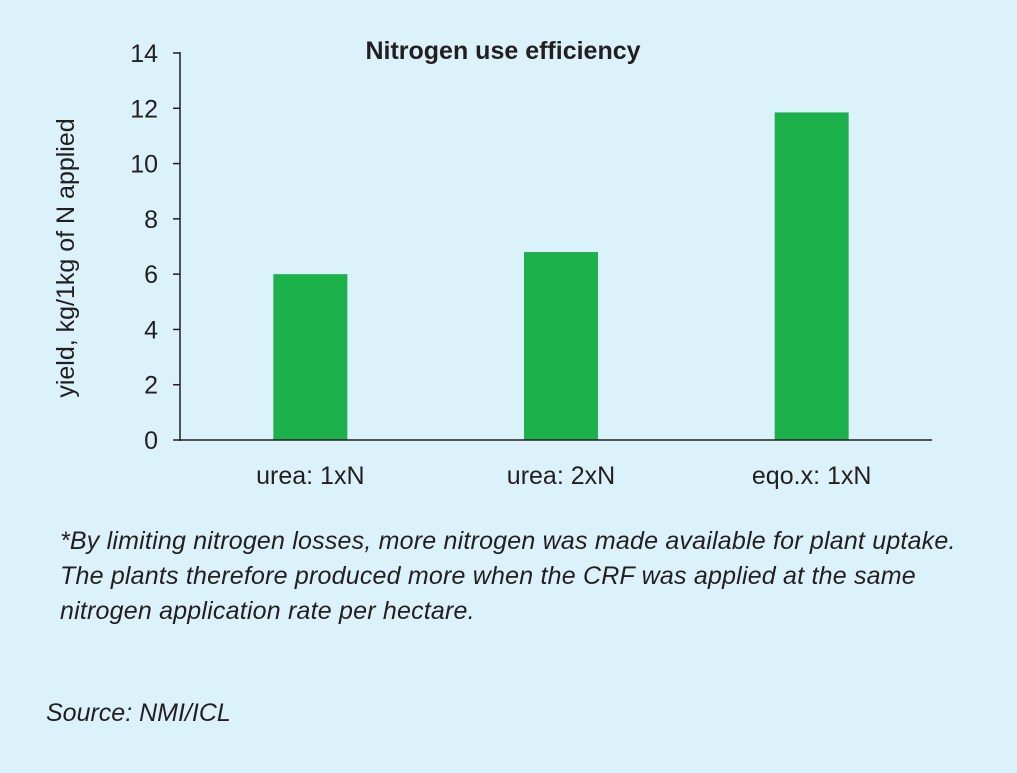  Describe the element at coordinates (151, 386) in the screenshot. I see `y-tick-label: 2` at that location.